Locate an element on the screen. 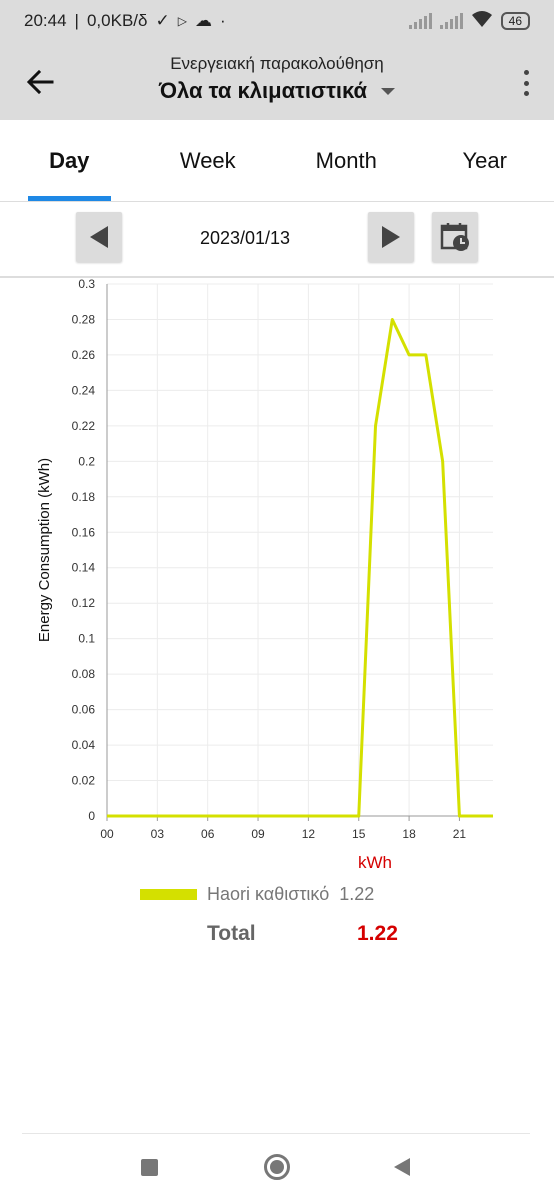 This screenshot has height=1200, width=554. triangle-right-icon is located at coordinates (391, 237).